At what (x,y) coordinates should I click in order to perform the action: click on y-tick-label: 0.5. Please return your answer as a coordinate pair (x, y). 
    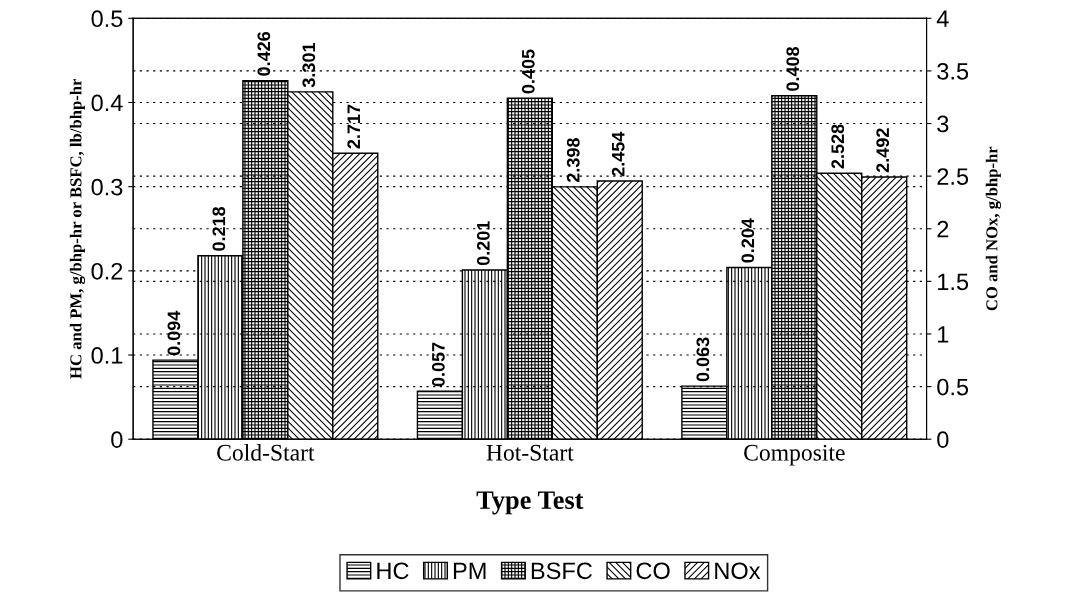
    Looking at the image, I should click on (107, 19).